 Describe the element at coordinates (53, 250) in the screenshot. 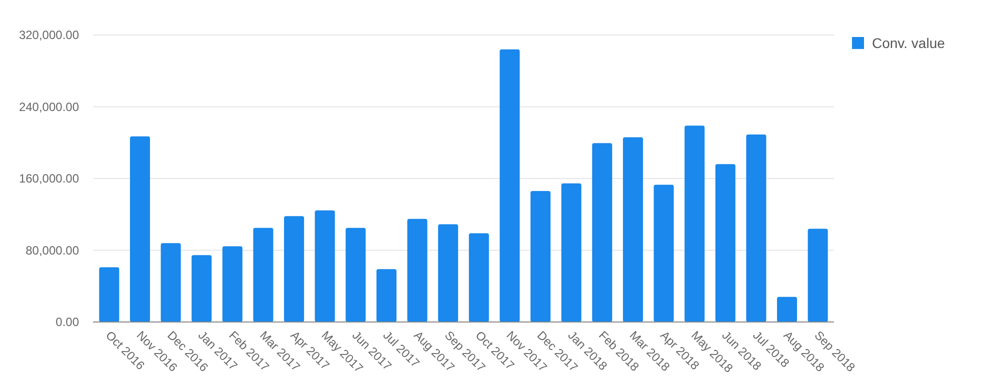

I see `y-tick-label: 80,000.00` at that location.